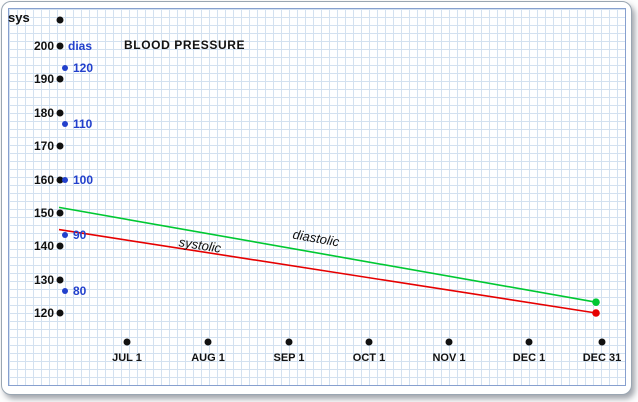 The width and height of the screenshot is (638, 402). Describe the element at coordinates (83, 68) in the screenshot. I see `dias-tick-label: 120` at that location.